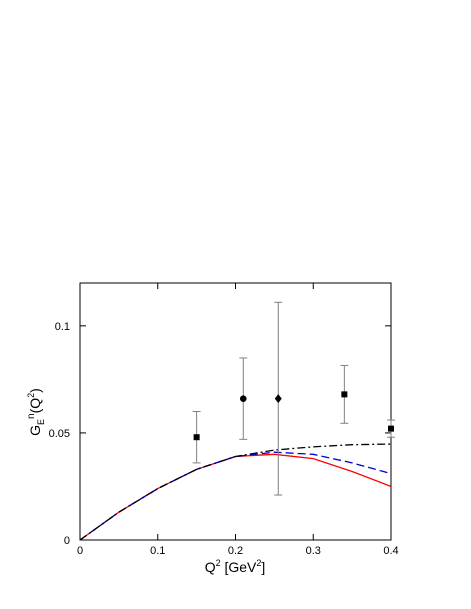 Image resolution: width=471 pixels, height=609 pixels. I want to click on x-tick-label: 0, so click(80, 551).